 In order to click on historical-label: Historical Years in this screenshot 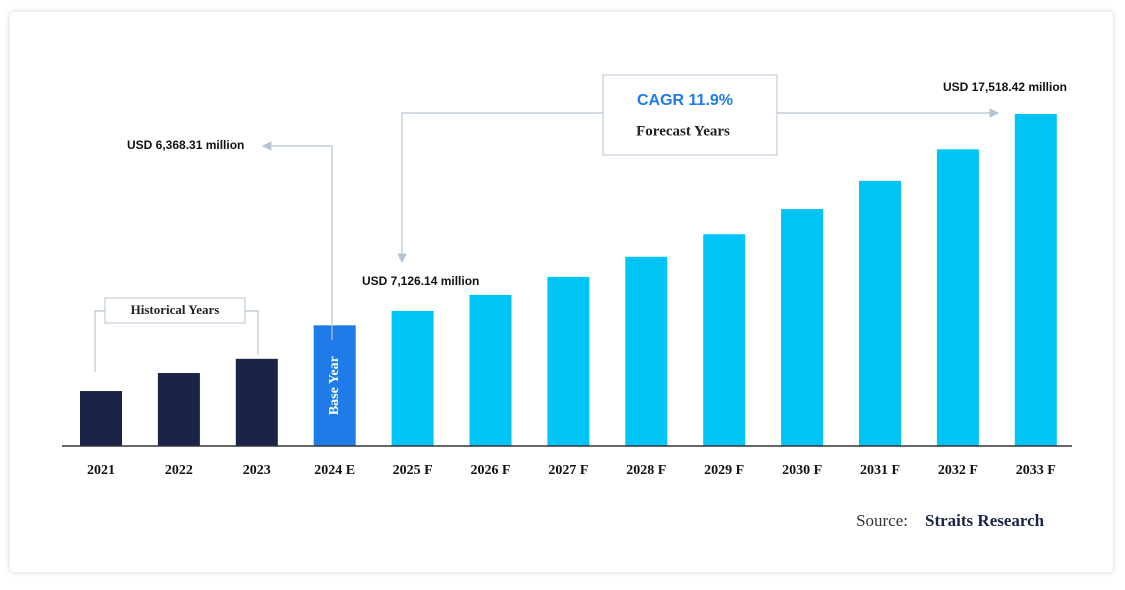, I will do `click(175, 309)`.